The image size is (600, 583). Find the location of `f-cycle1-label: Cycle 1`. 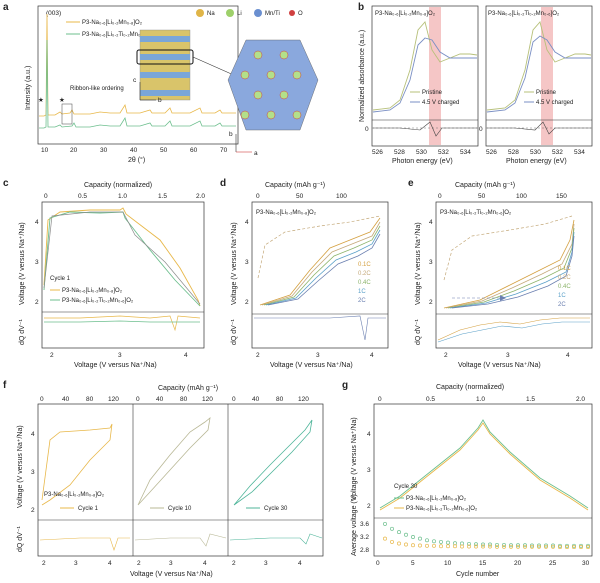

f-cycle1-label: Cycle 1 is located at coordinates (88, 509).